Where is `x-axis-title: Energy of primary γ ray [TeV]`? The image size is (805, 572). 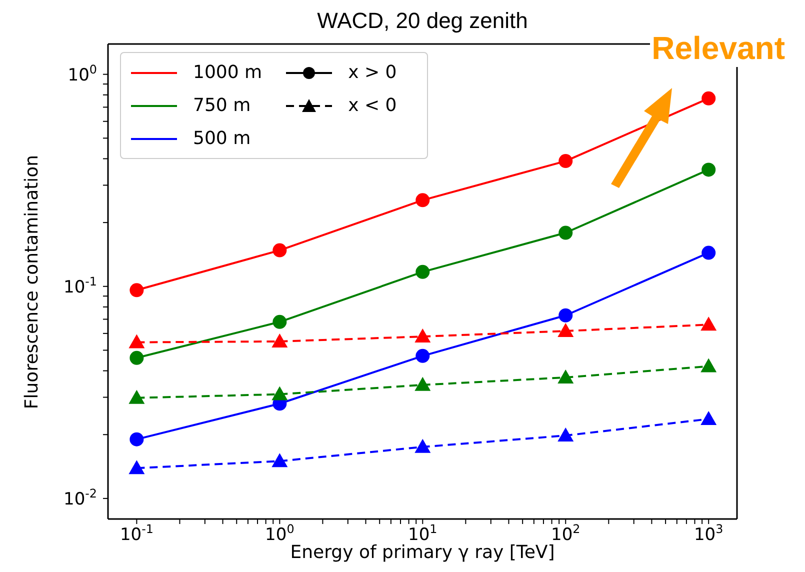 x-axis-title: Energy of primary γ ray [TeV] is located at coordinates (422, 552).